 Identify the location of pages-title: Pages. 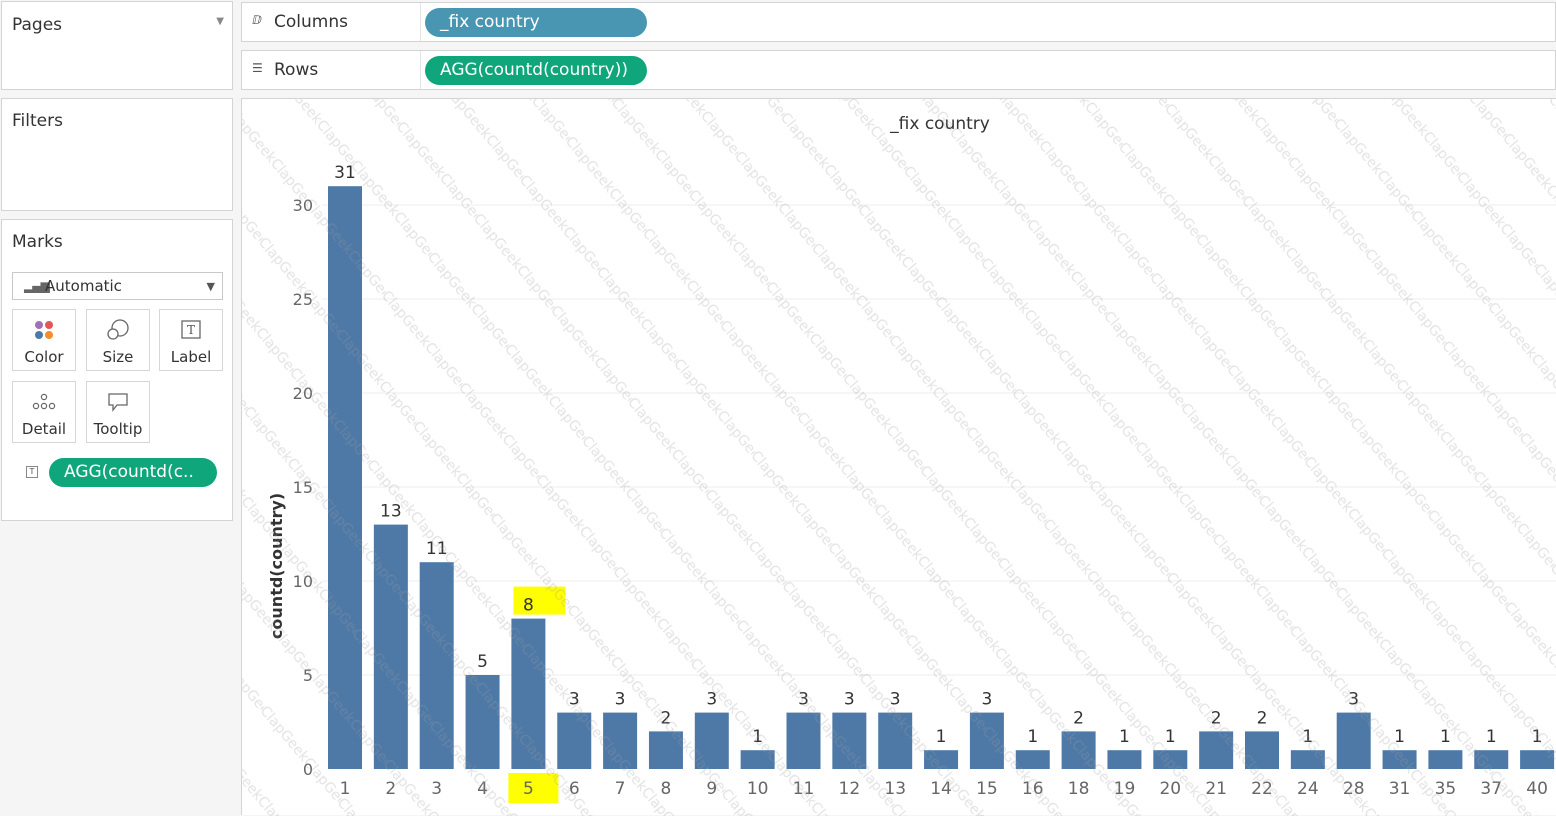
(37, 25).